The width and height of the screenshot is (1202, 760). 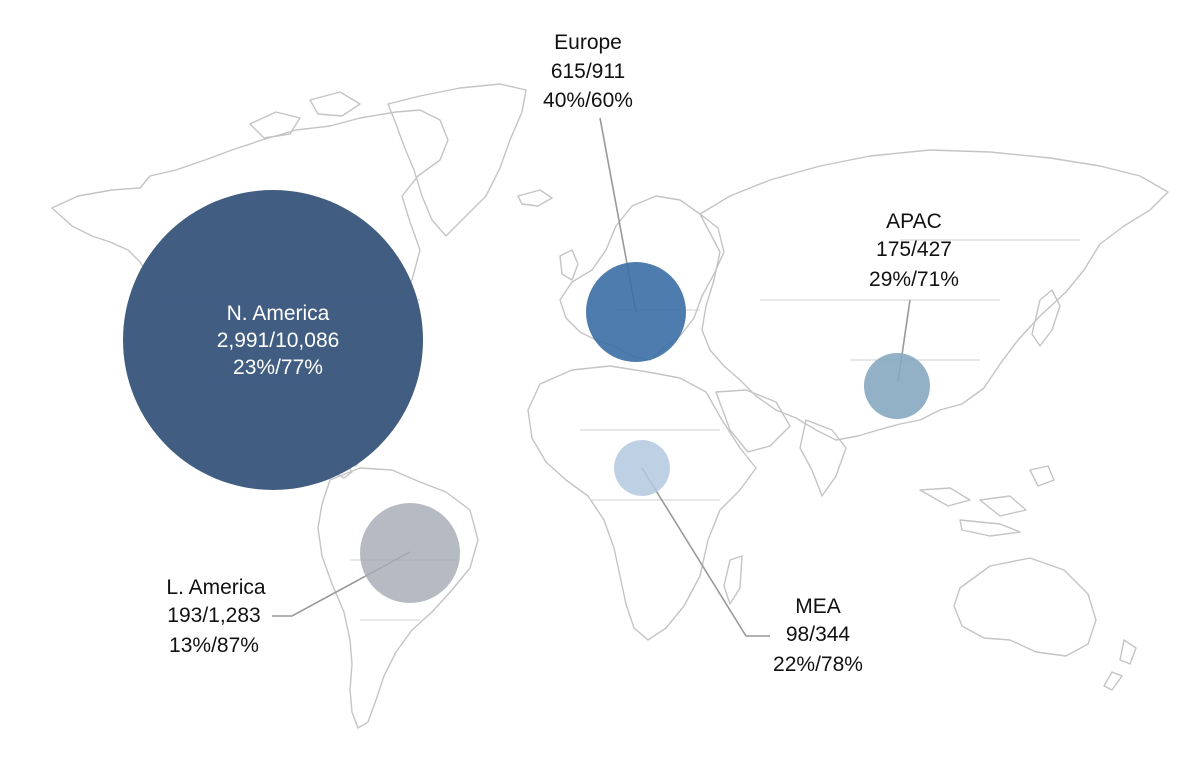 What do you see at coordinates (278, 367) in the screenshot?
I see `namerica-percents: 23%/77%` at bounding box center [278, 367].